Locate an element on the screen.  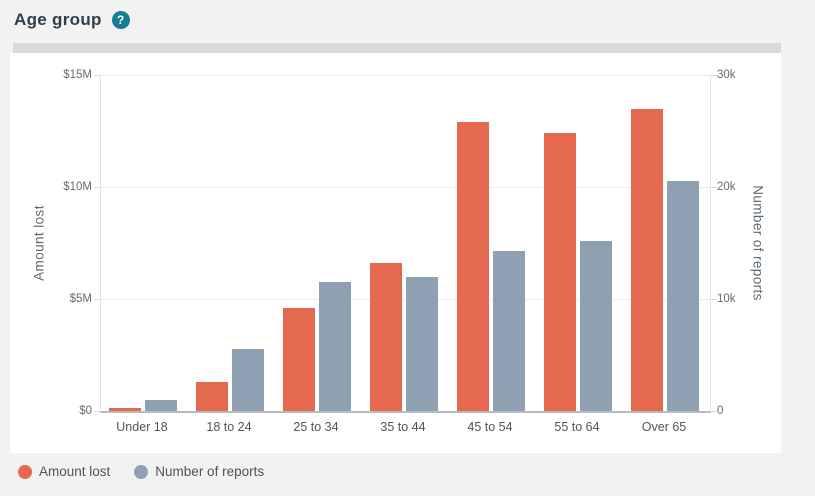
right-axis-tick-label: 20k is located at coordinates (726, 187).